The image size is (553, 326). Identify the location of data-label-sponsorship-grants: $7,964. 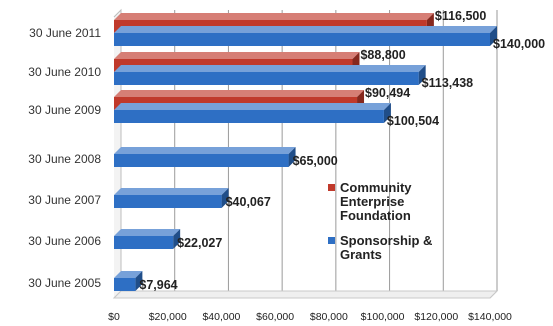
(158, 285).